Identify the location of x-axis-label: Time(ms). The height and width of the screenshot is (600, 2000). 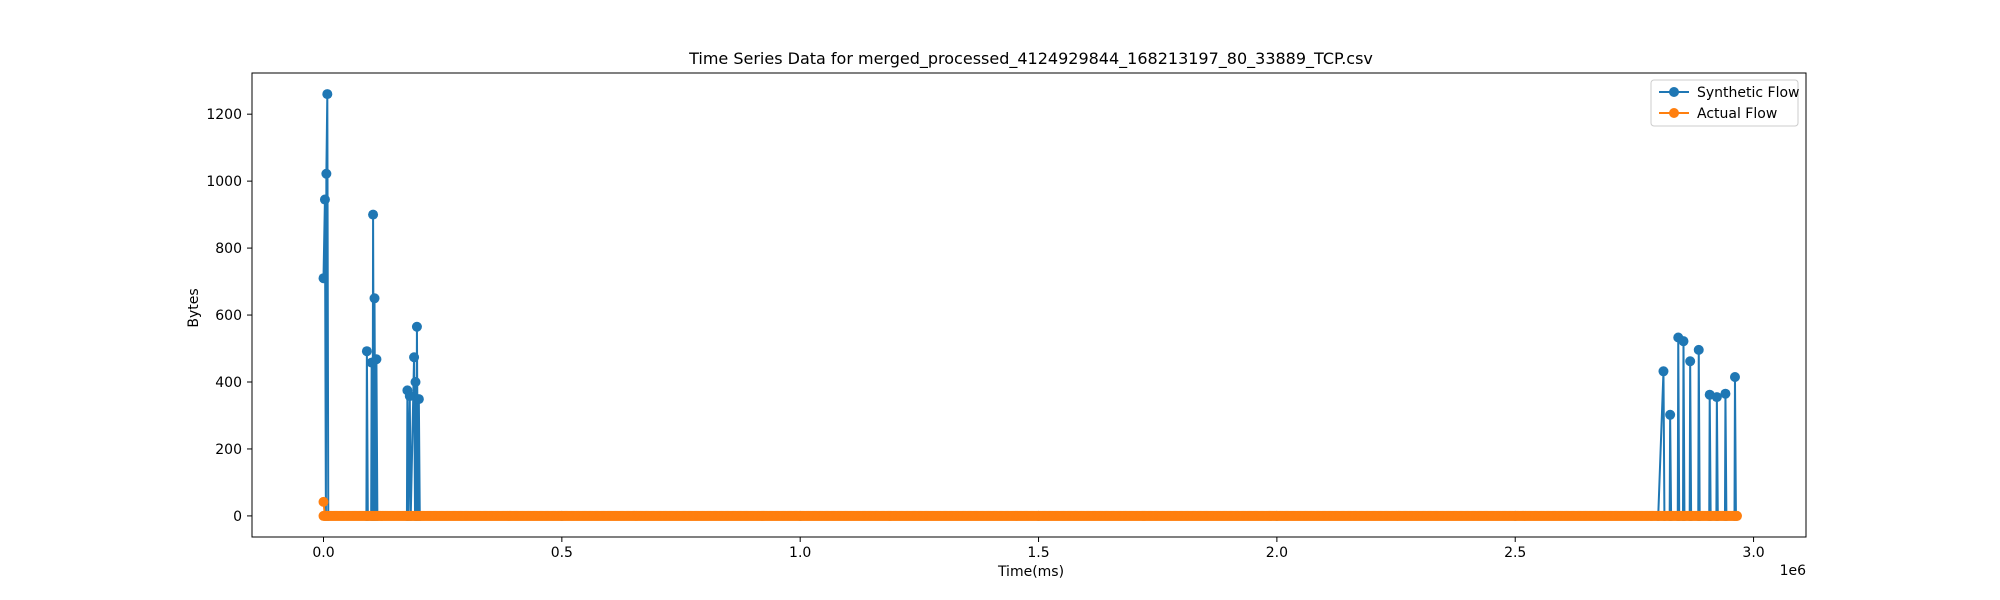
(1030, 572).